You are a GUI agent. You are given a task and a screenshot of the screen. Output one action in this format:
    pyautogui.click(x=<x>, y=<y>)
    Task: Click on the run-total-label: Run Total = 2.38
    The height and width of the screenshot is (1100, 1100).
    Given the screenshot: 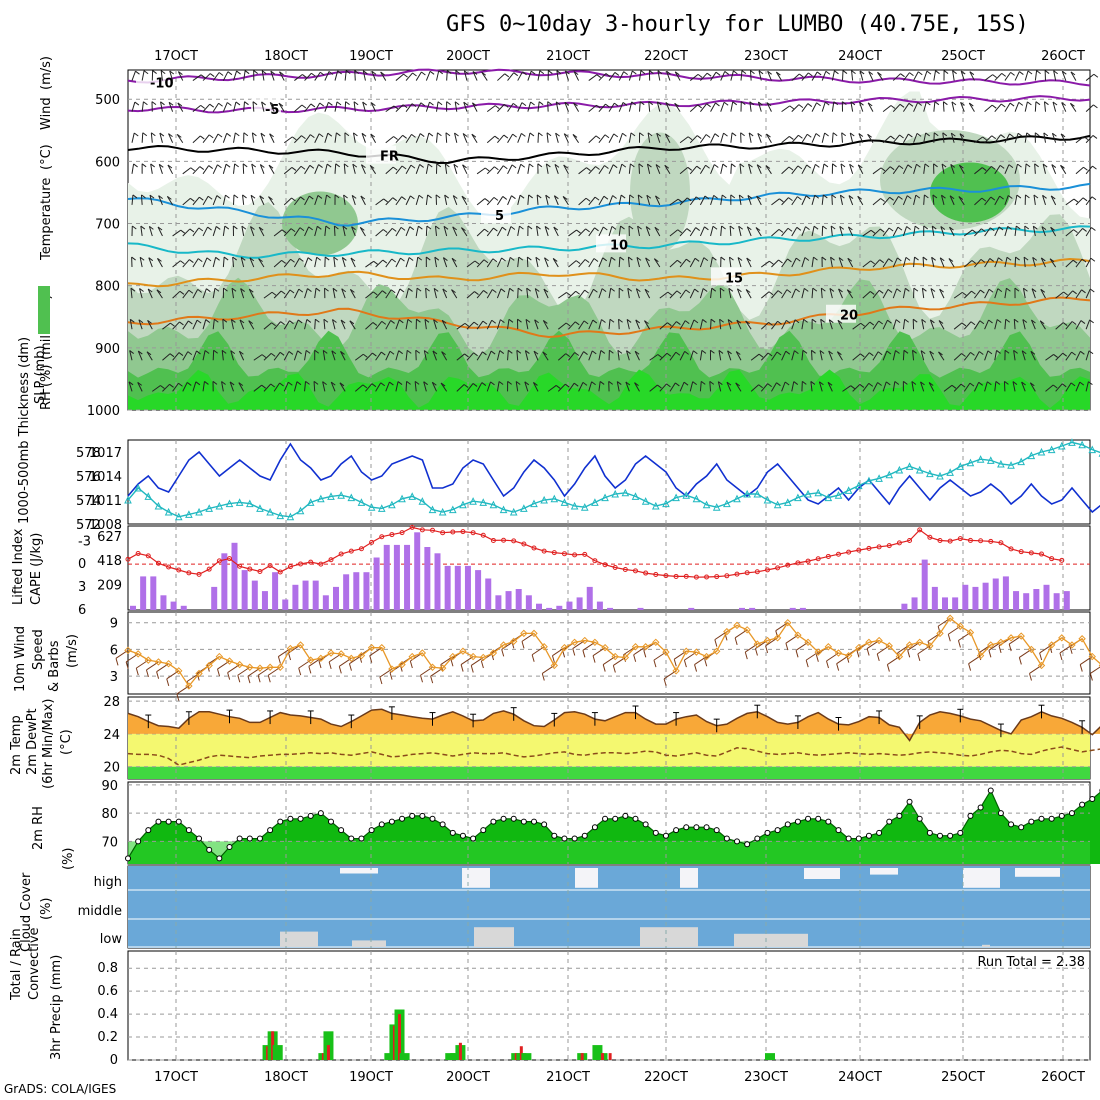 What is the action you would take?
    pyautogui.click(x=1031, y=962)
    